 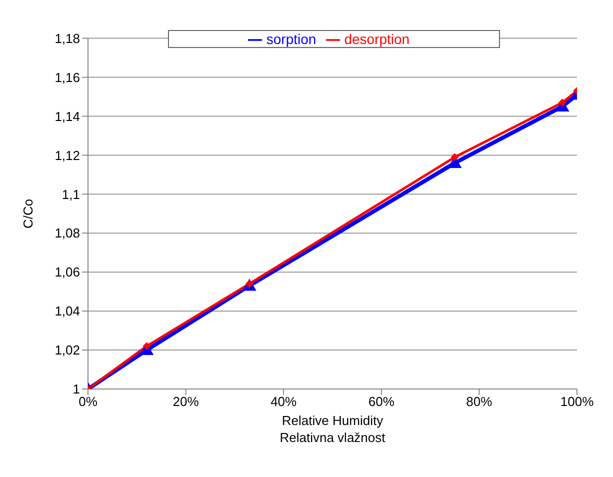 I want to click on y-tick-label: 1,1, so click(x=71, y=194).